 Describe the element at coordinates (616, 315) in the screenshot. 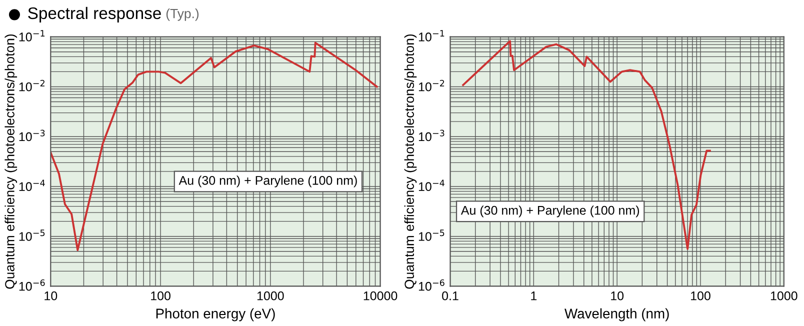

I see `x-axis-title: Wavelength (nm)` at that location.